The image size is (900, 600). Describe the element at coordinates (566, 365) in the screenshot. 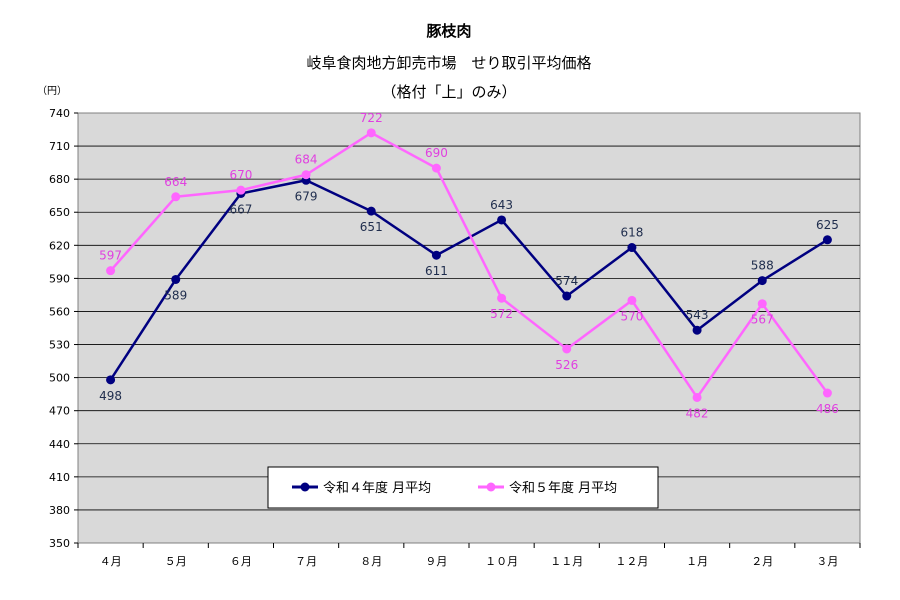

I see `series-2-data-label: 526` at that location.